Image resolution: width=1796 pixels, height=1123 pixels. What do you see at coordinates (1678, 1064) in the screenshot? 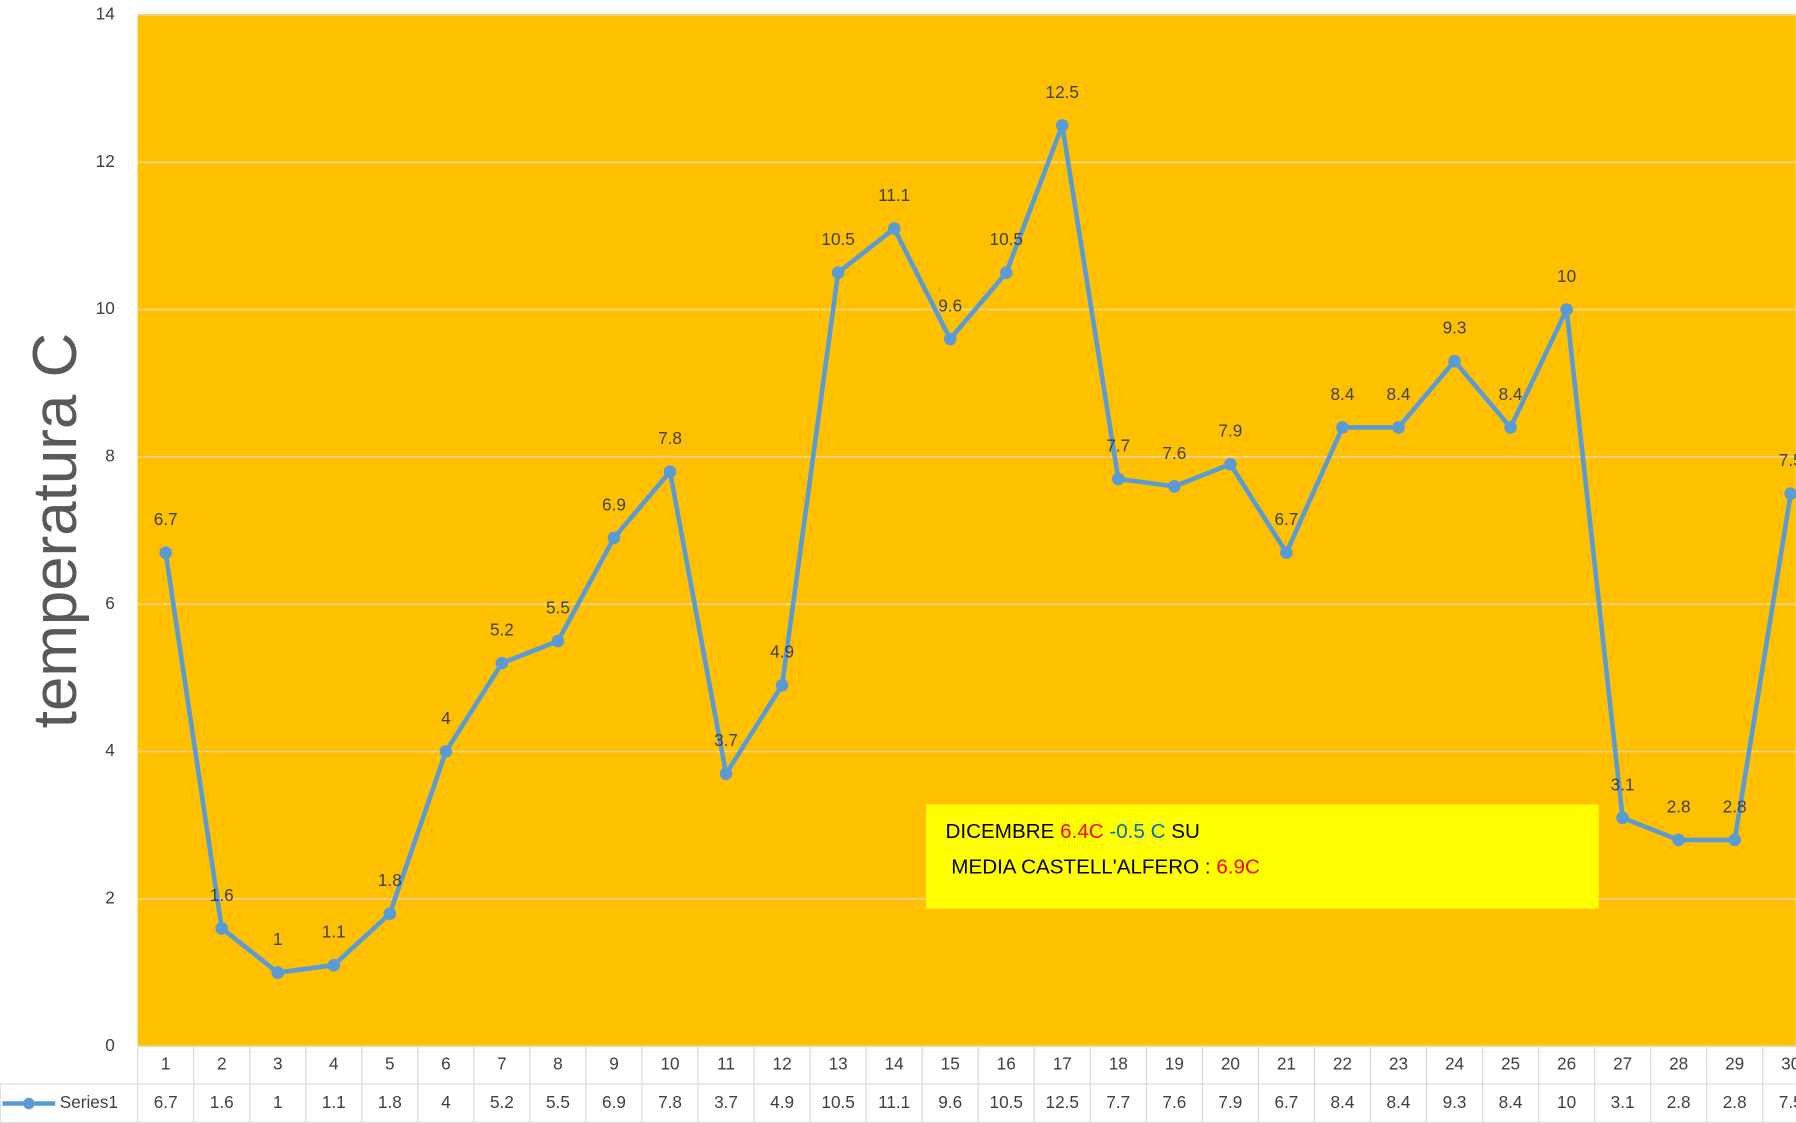
I see `x-tick-label: 28` at bounding box center [1678, 1064].